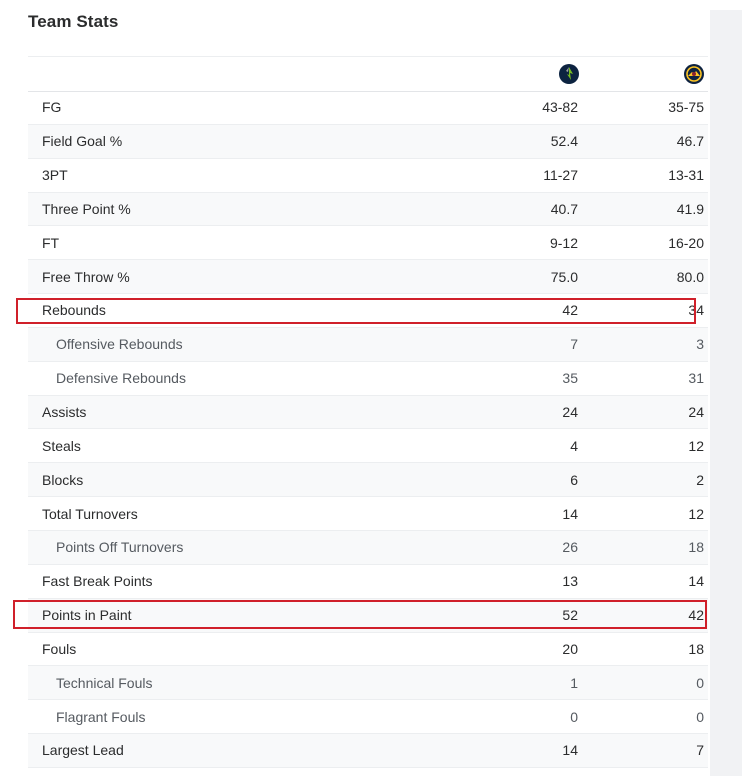 Image resolution: width=742 pixels, height=776 pixels. Describe the element at coordinates (368, 108) in the screenshot. I see `stat-row: FG 43-82 35-75` at that location.